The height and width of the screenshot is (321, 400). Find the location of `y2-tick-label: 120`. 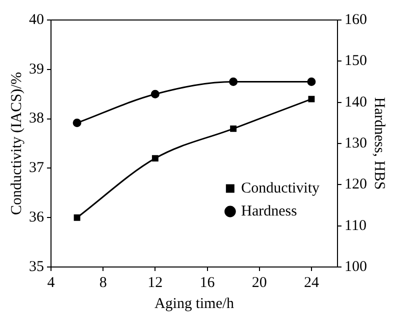

y2-tick-label: 120 is located at coordinates (355, 184).